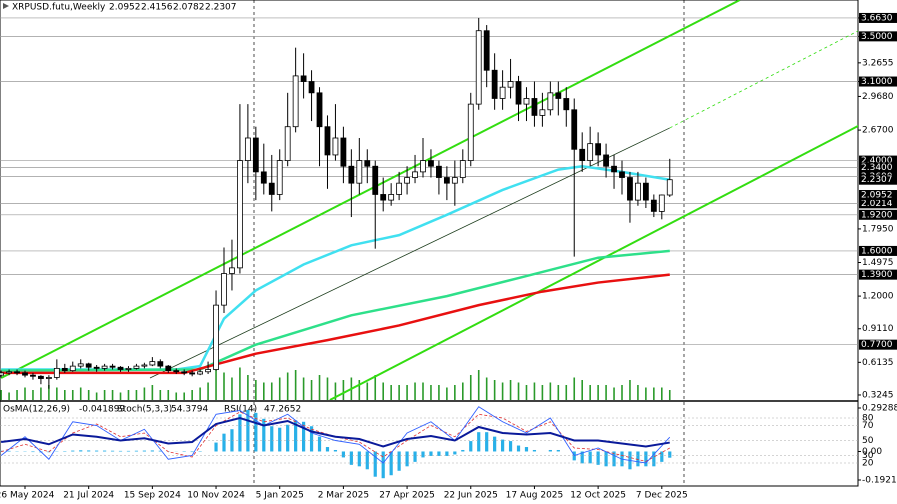  What do you see at coordinates (878, 97) in the screenshot?
I see `y-tick-label: 2.9680` at bounding box center [878, 97].